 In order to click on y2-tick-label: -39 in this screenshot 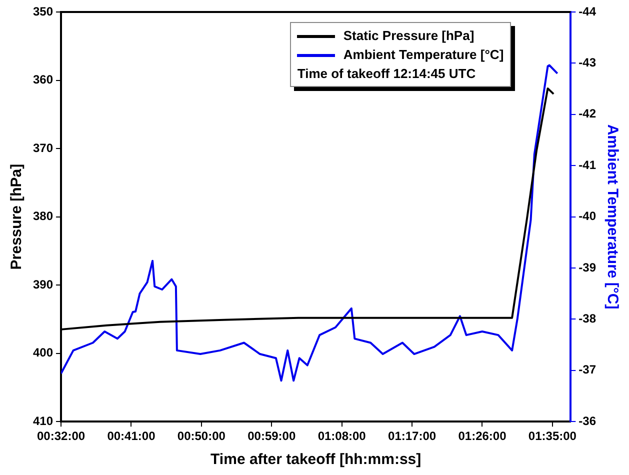, I will do `click(587, 267)`.